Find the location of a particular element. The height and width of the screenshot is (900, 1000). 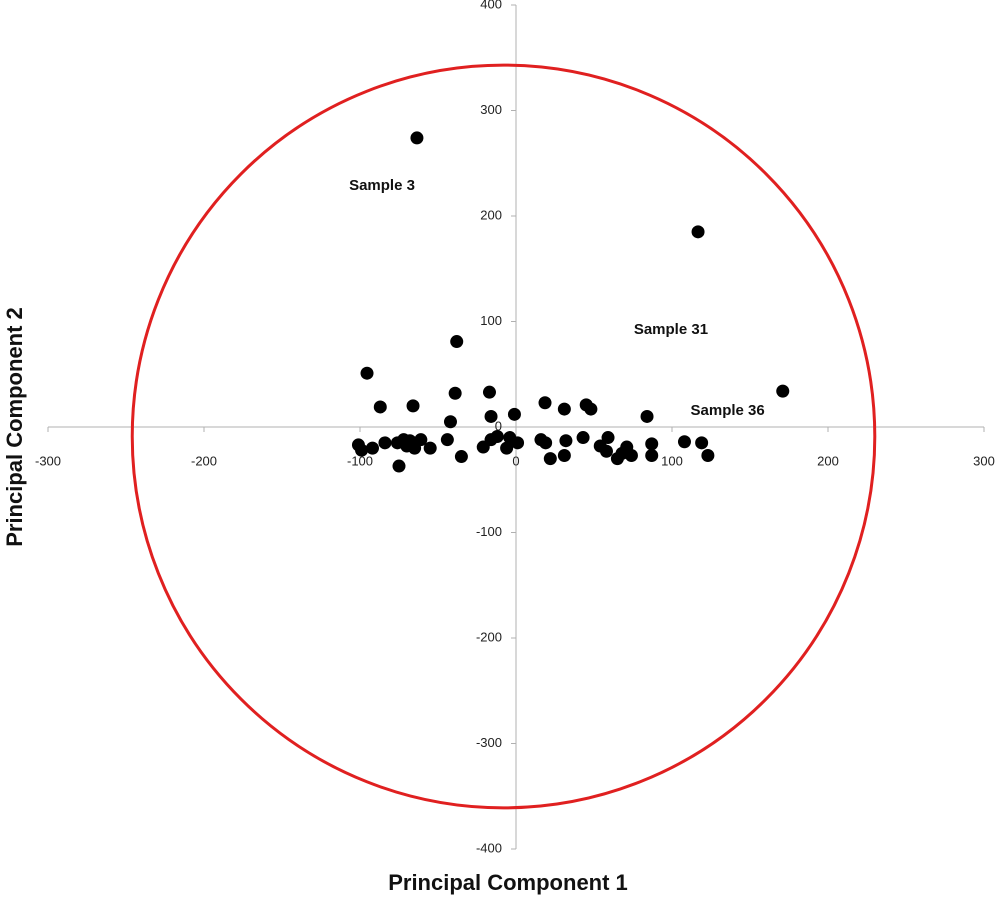

x-tick-label: -200 is located at coordinates (204, 460).